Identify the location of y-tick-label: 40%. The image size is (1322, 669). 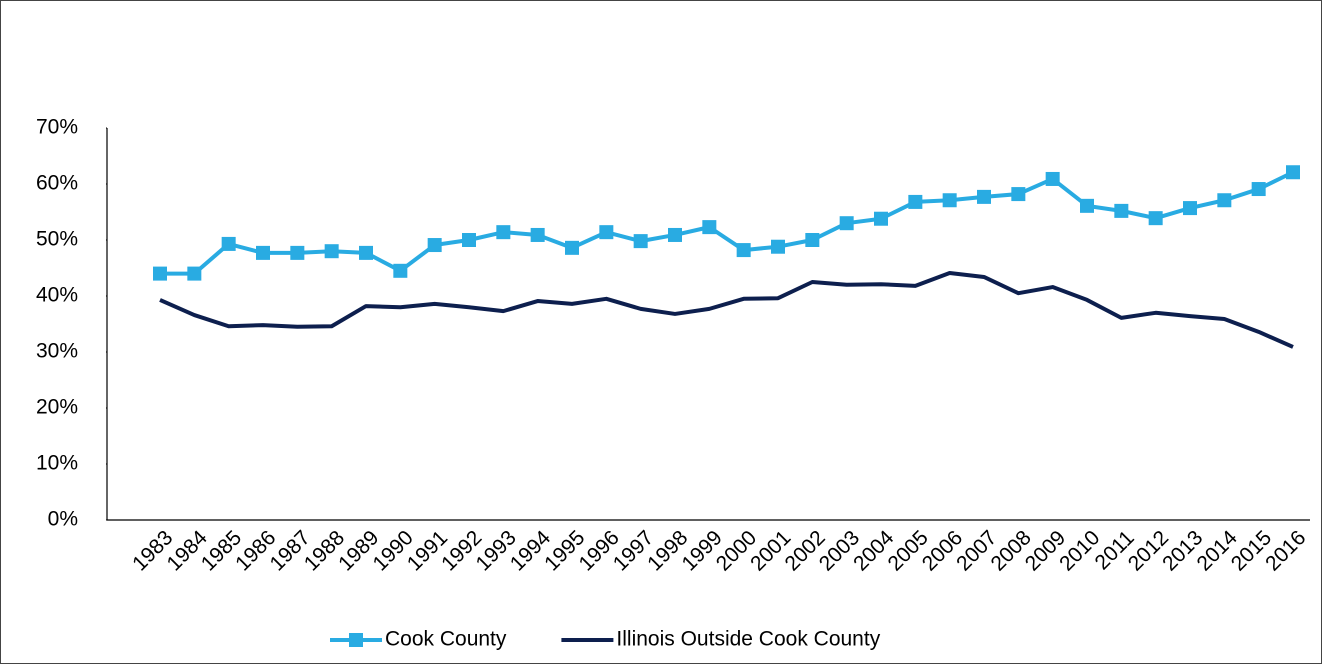
(57, 295).